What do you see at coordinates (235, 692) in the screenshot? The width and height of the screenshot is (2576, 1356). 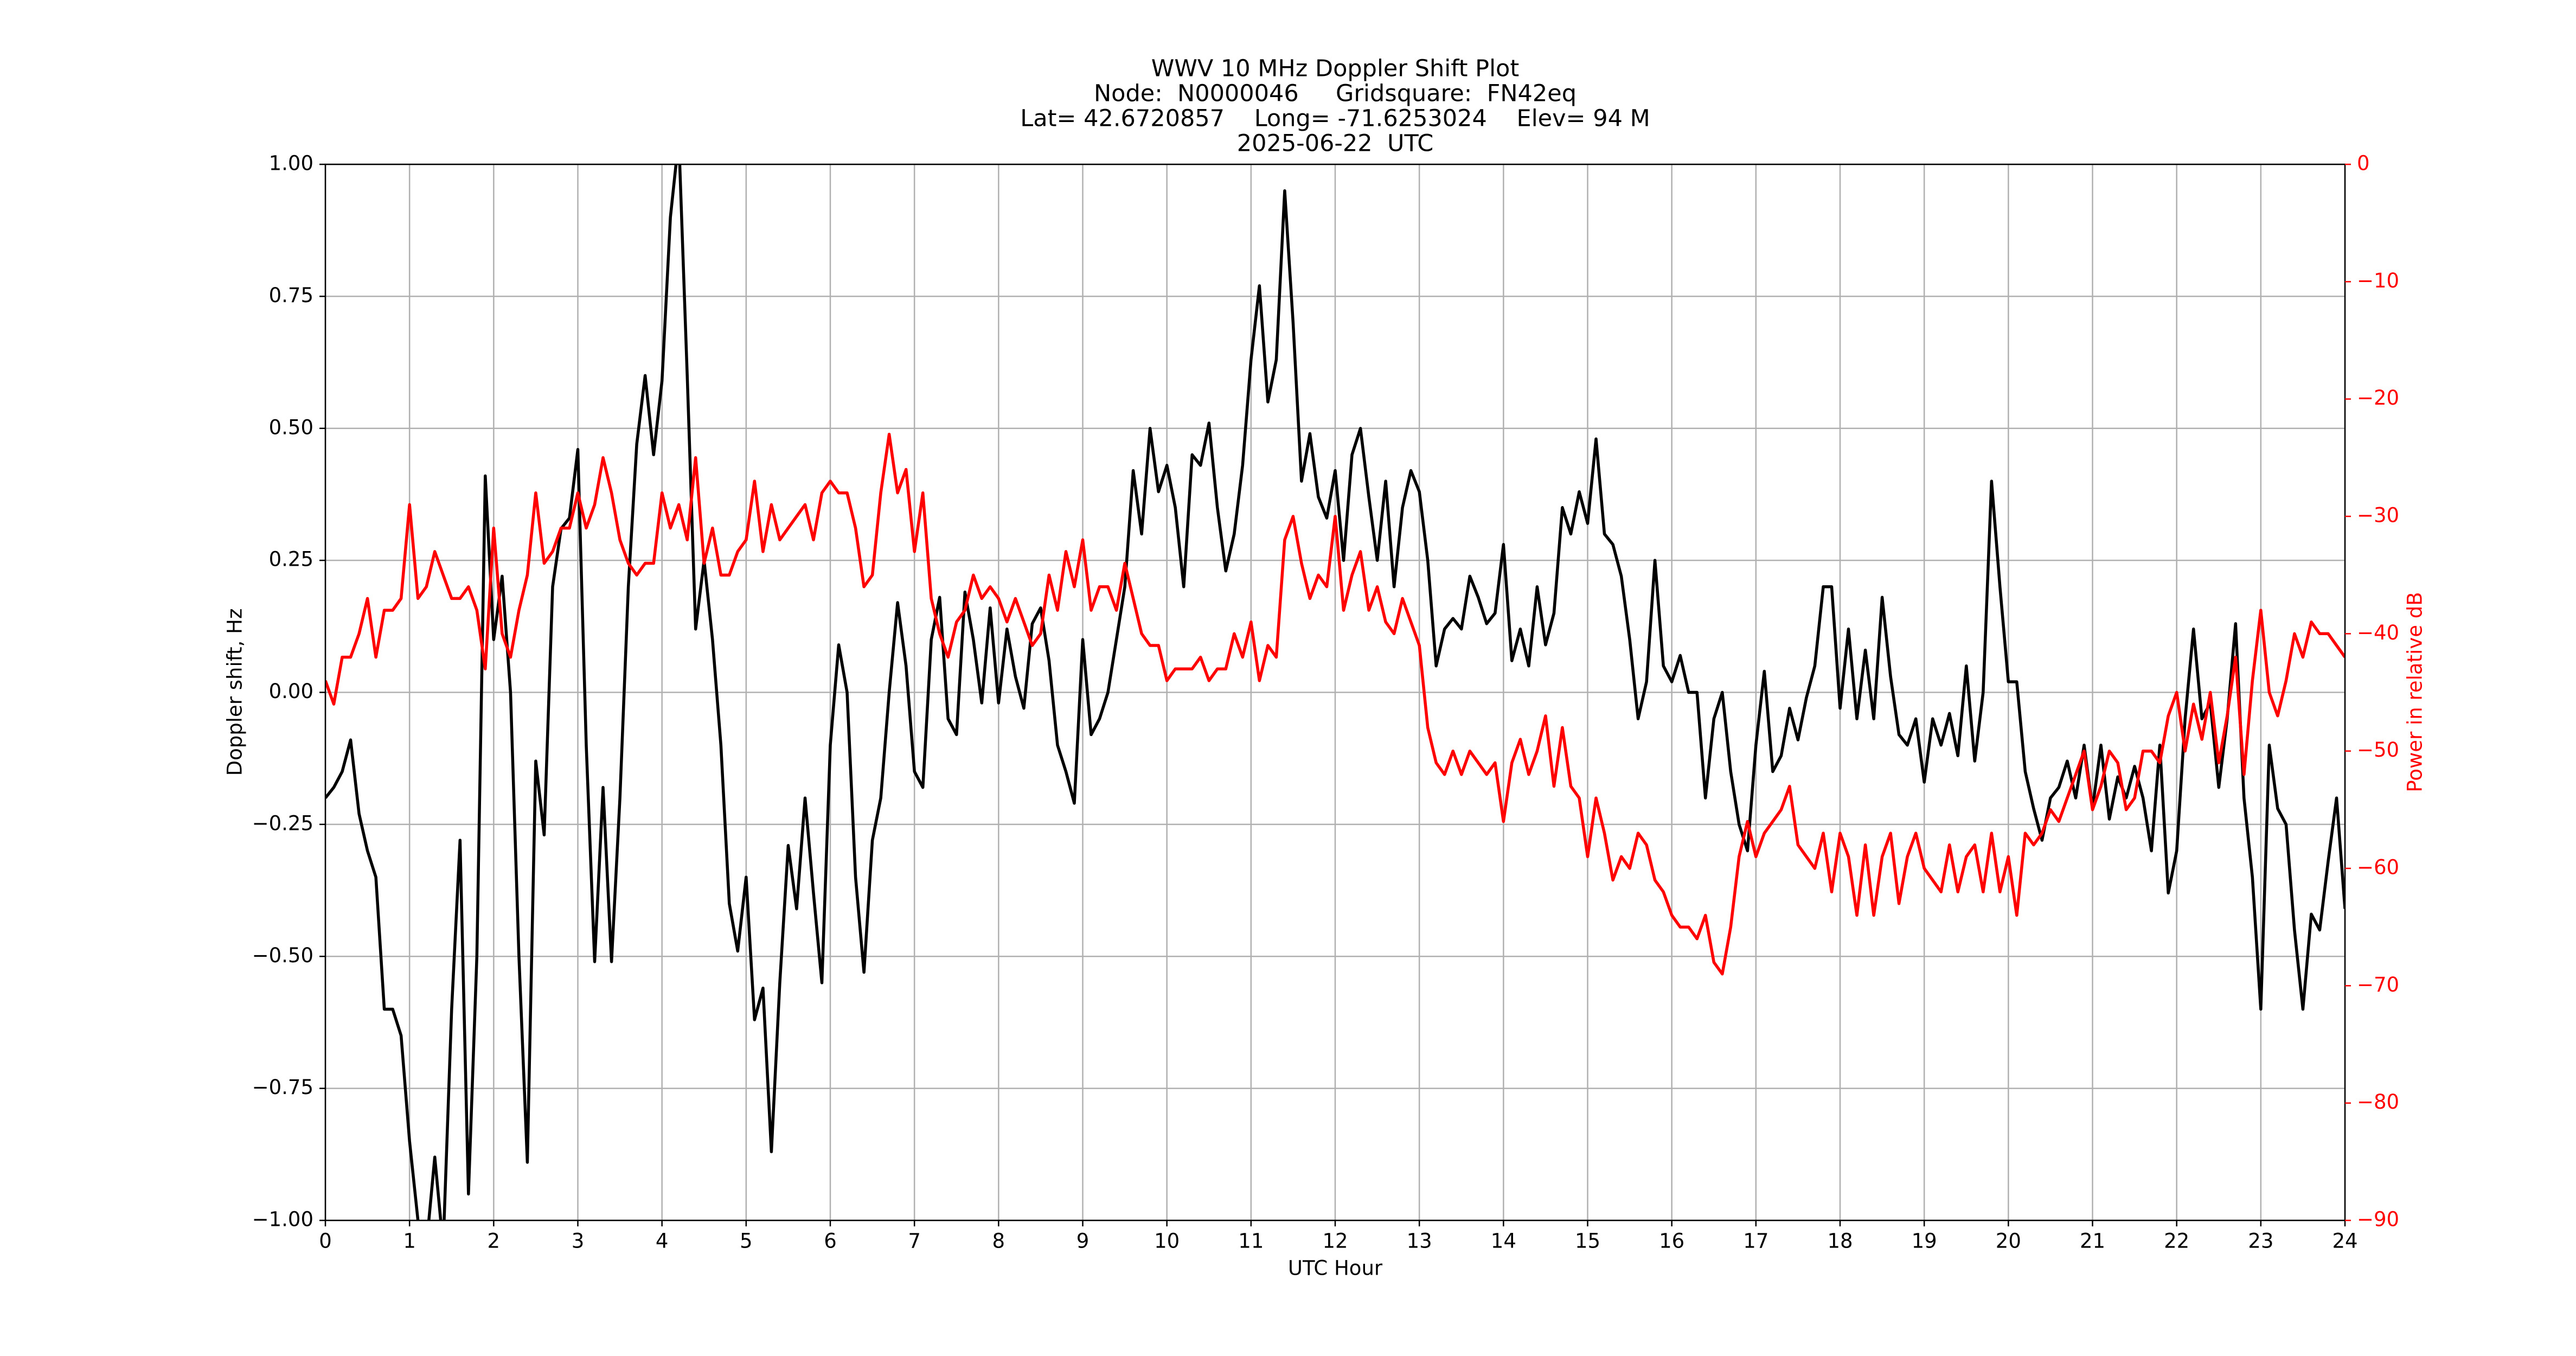 I see `y-axis-label: Doppler shift, Hz` at bounding box center [235, 692].